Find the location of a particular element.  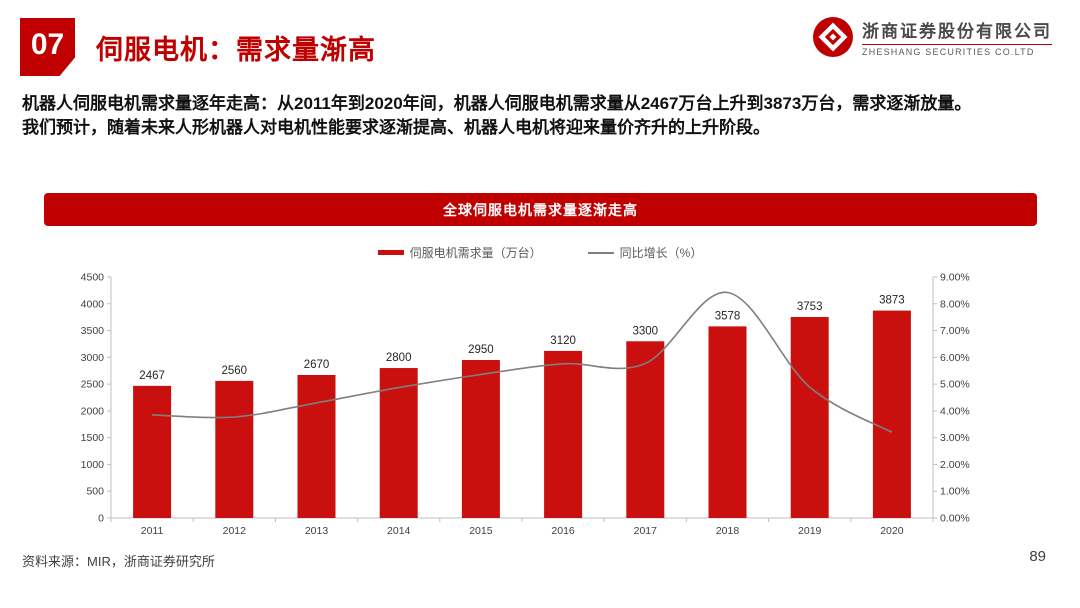

svg-text: 3873 is located at coordinates (892, 301).